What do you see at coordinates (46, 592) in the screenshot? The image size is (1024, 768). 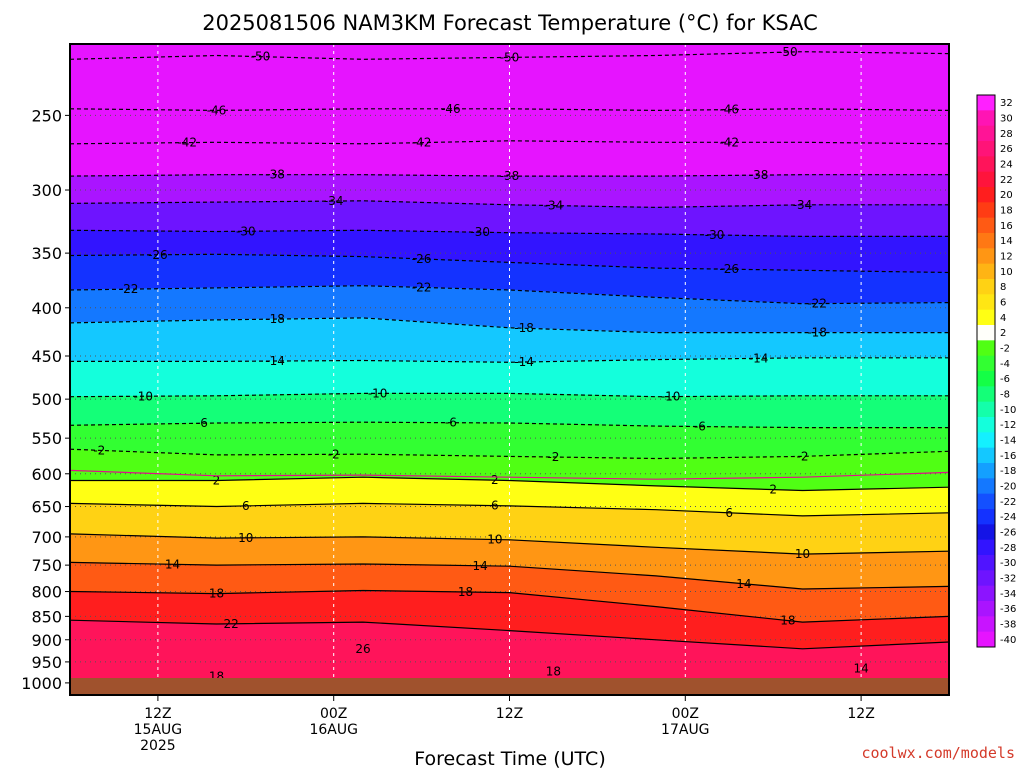 I see `y-tick-label: 800` at bounding box center [46, 592].